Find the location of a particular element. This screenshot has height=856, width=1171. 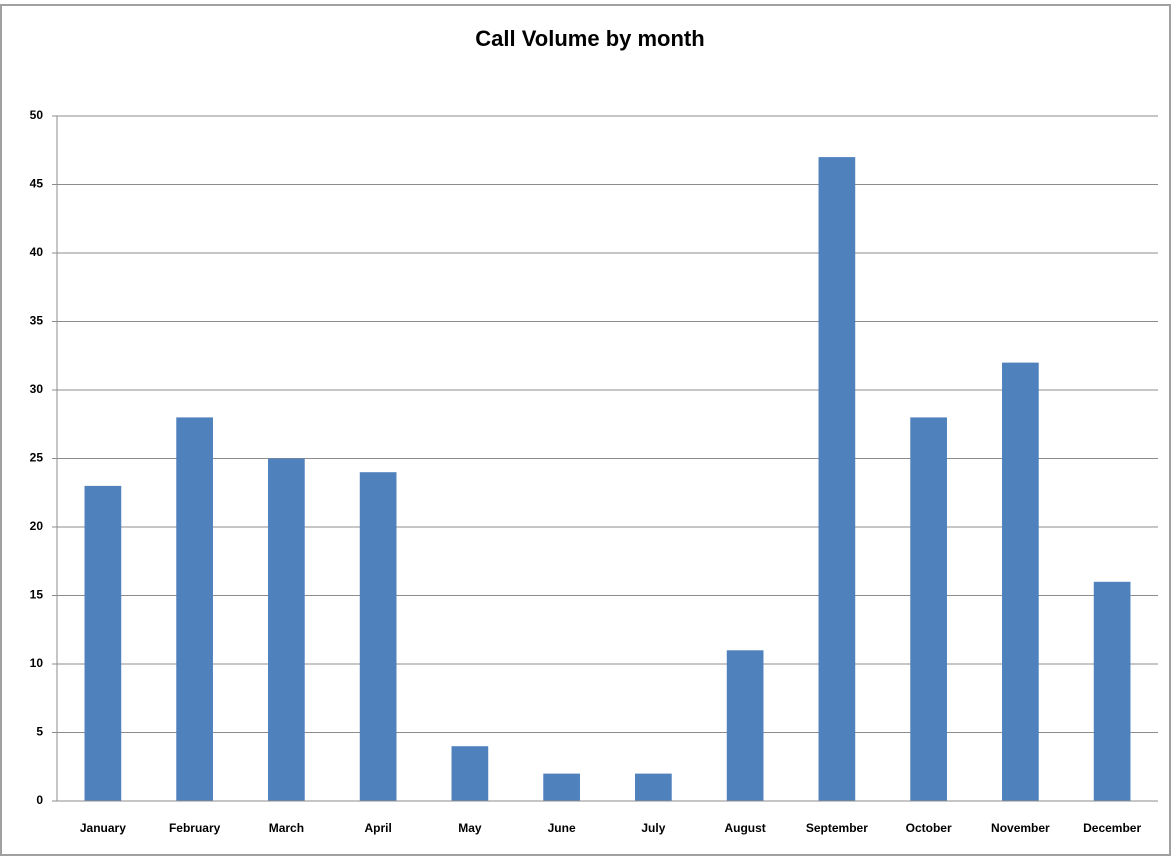

x-tick-label: June is located at coordinates (562, 828).